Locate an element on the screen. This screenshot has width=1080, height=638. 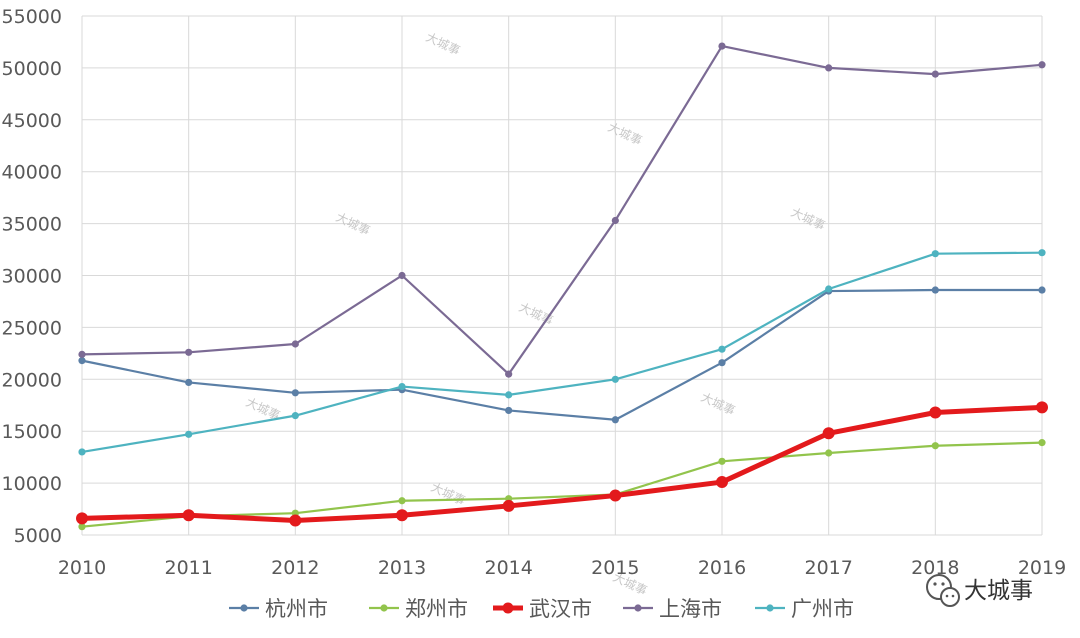
legend-item-1: 郑州市 is located at coordinates (418, 609).